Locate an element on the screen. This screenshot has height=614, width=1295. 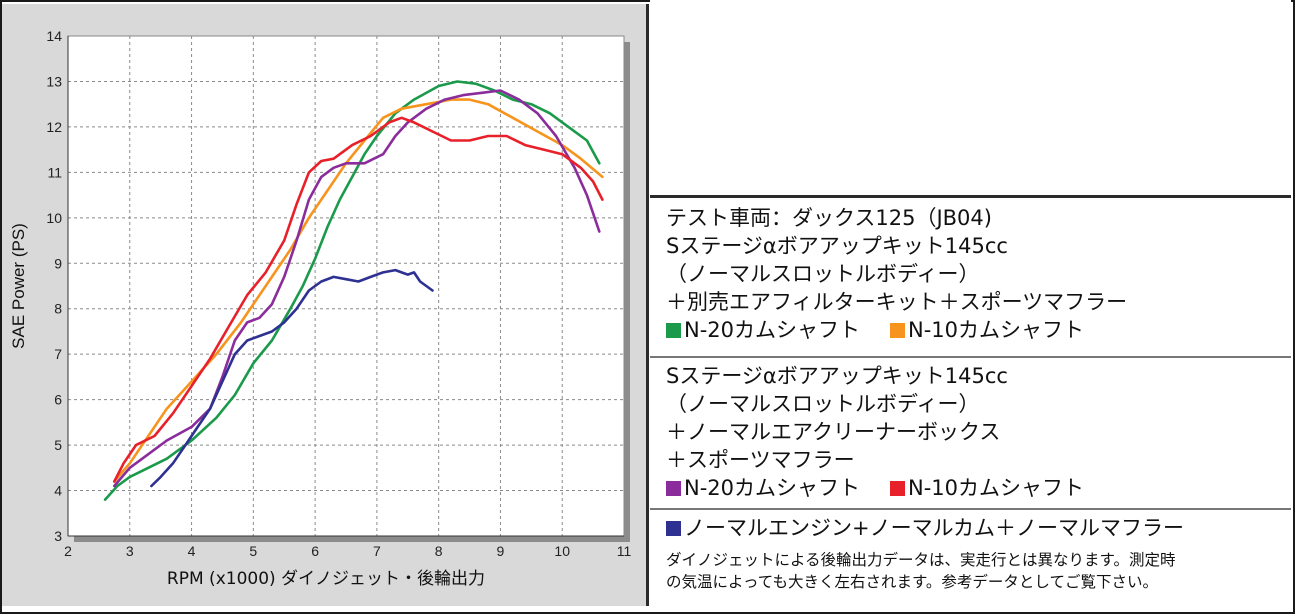
y-tick-label: 8 is located at coordinates (58, 309).